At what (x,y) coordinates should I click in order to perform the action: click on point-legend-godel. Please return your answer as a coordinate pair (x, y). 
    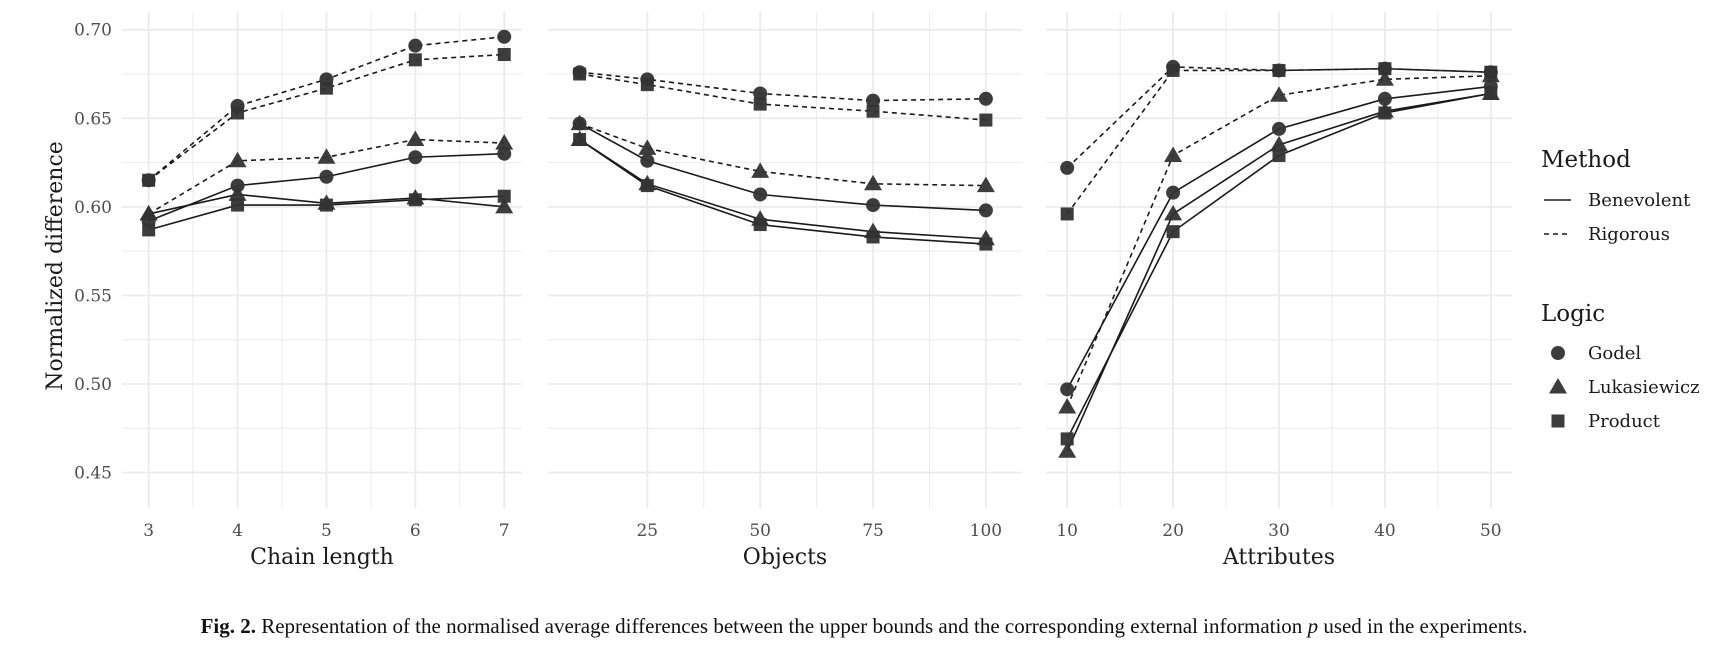
    Looking at the image, I should click on (1558, 353).